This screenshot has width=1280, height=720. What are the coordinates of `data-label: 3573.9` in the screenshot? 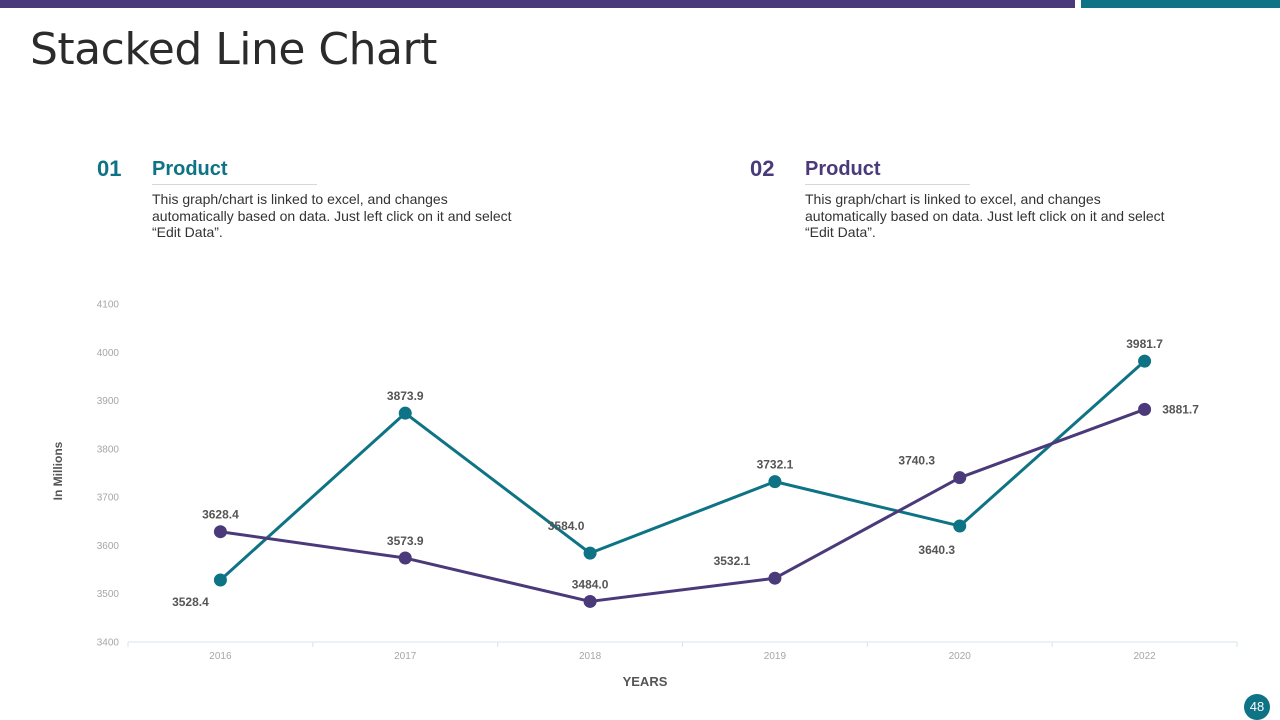 It's located at (405, 541).